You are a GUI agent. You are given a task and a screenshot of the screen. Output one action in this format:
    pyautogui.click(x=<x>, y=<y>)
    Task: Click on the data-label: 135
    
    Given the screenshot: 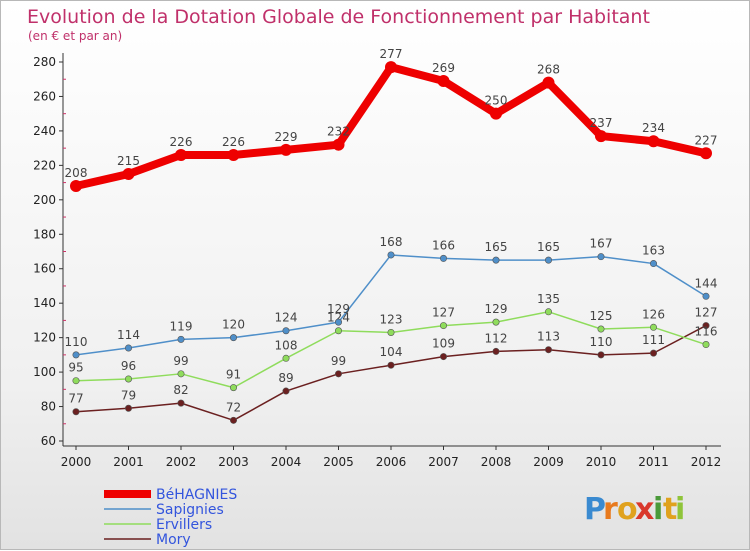 What is the action you would take?
    pyautogui.click(x=548, y=299)
    